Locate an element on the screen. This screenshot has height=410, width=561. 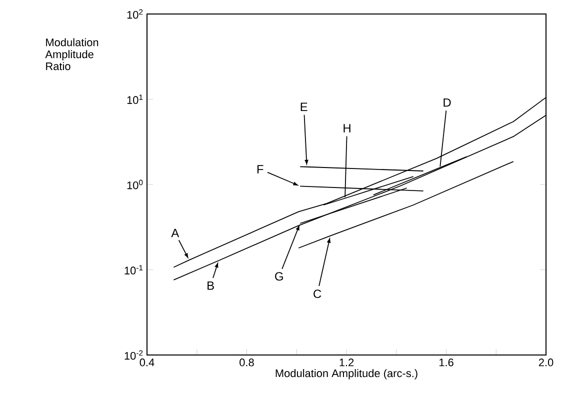
x-tick-label: 2.0 is located at coordinates (546, 362).